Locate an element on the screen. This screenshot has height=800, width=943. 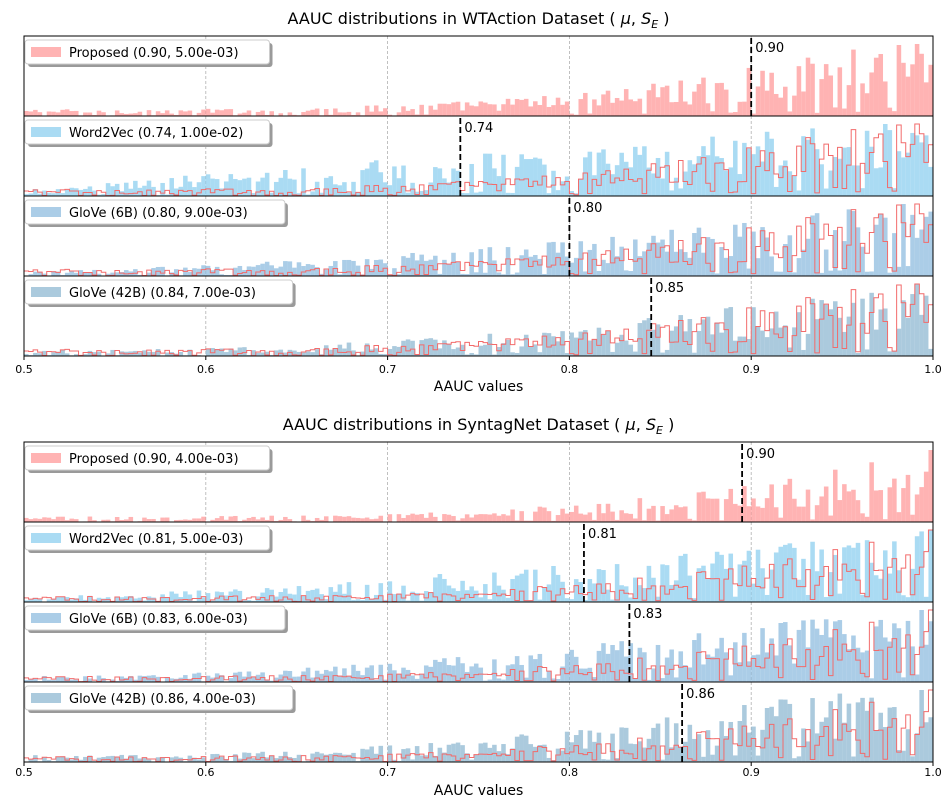
panel-frame is located at coordinates (478, 316).